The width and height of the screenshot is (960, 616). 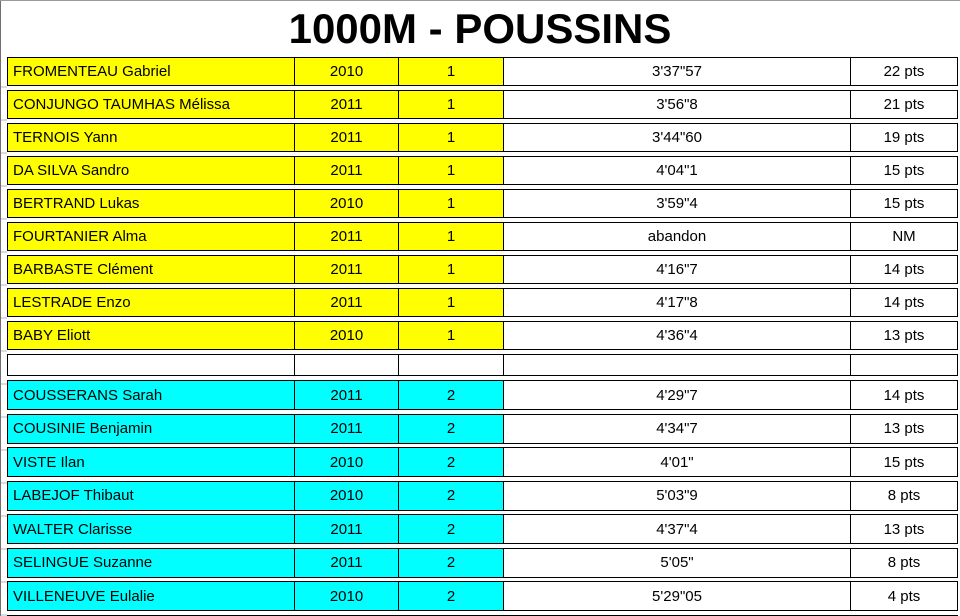 I want to click on cell-name: COUSSERANS Sarah, so click(x=151, y=395).